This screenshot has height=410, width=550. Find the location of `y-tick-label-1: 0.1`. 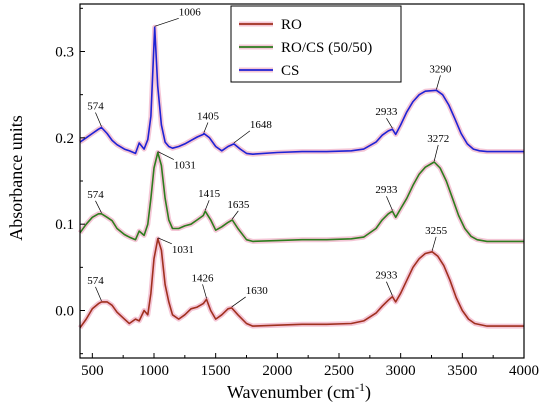

y-tick-label-1: 0.1 is located at coordinates (64, 225).